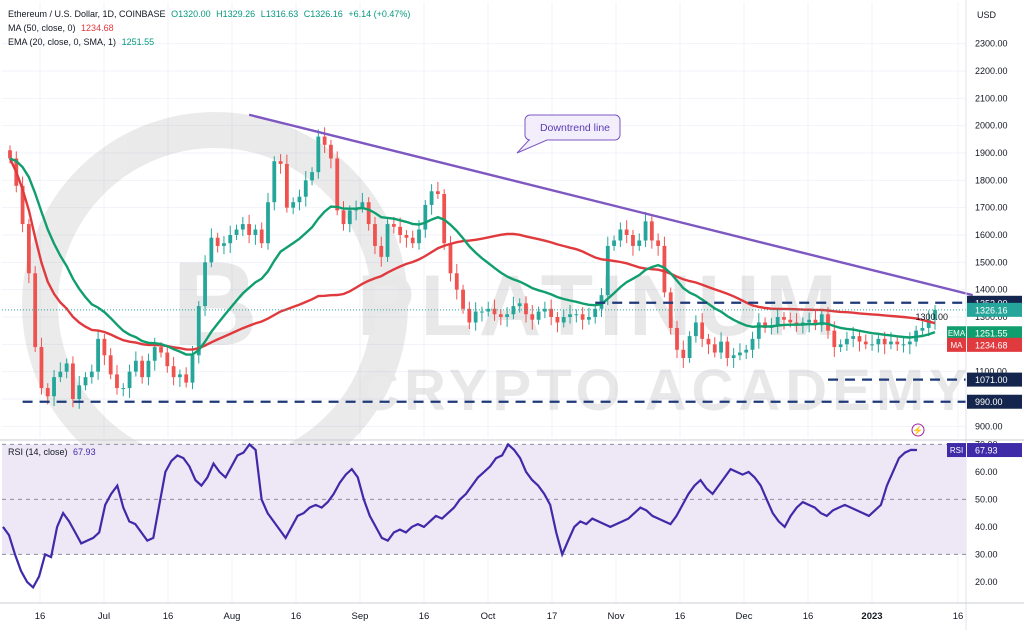 This screenshot has width=1024, height=635. What do you see at coordinates (991, 317) in the screenshot?
I see `price-tick-label: 1300.00` at bounding box center [991, 317].